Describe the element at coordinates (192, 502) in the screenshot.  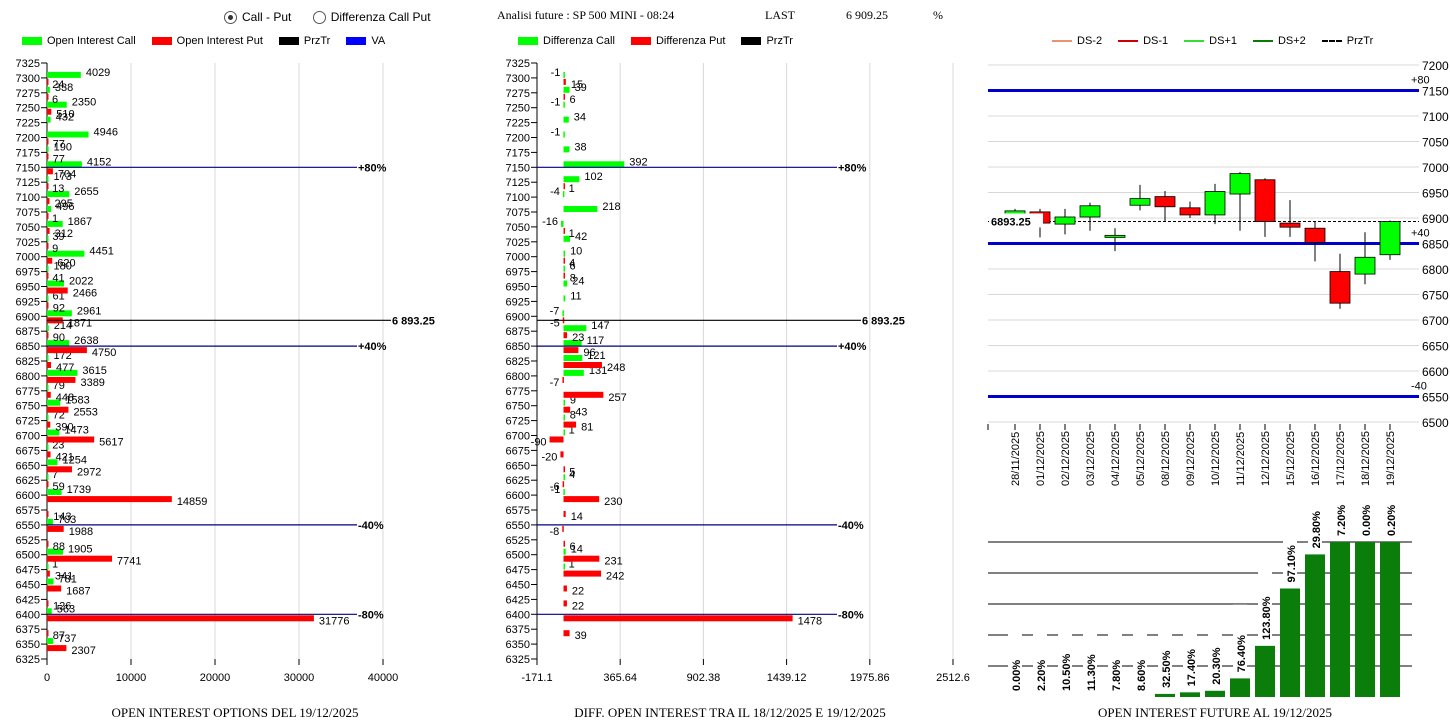
I see `bar-value-label: 14859` at that location.